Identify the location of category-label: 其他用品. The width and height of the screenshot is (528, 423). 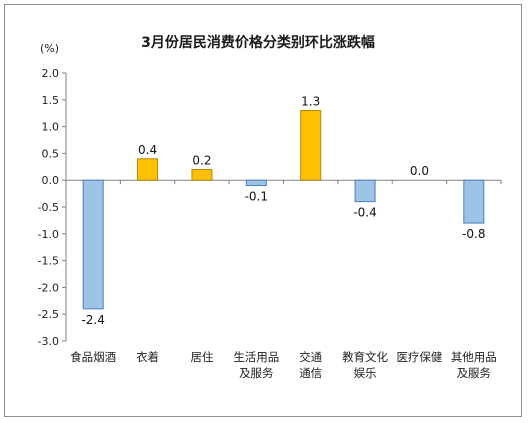
(474, 357).